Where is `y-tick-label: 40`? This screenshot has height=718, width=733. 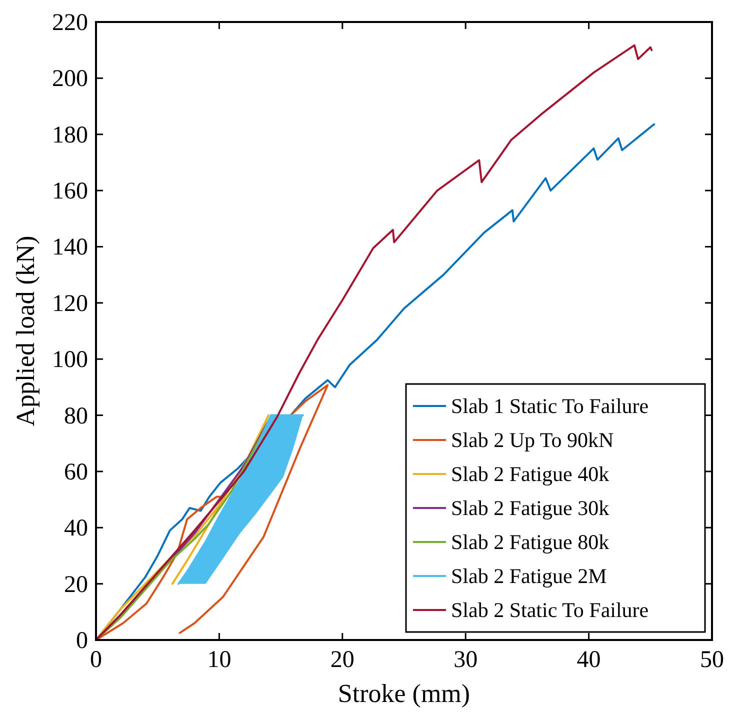
y-tick-label: 40 is located at coordinates (76, 529).